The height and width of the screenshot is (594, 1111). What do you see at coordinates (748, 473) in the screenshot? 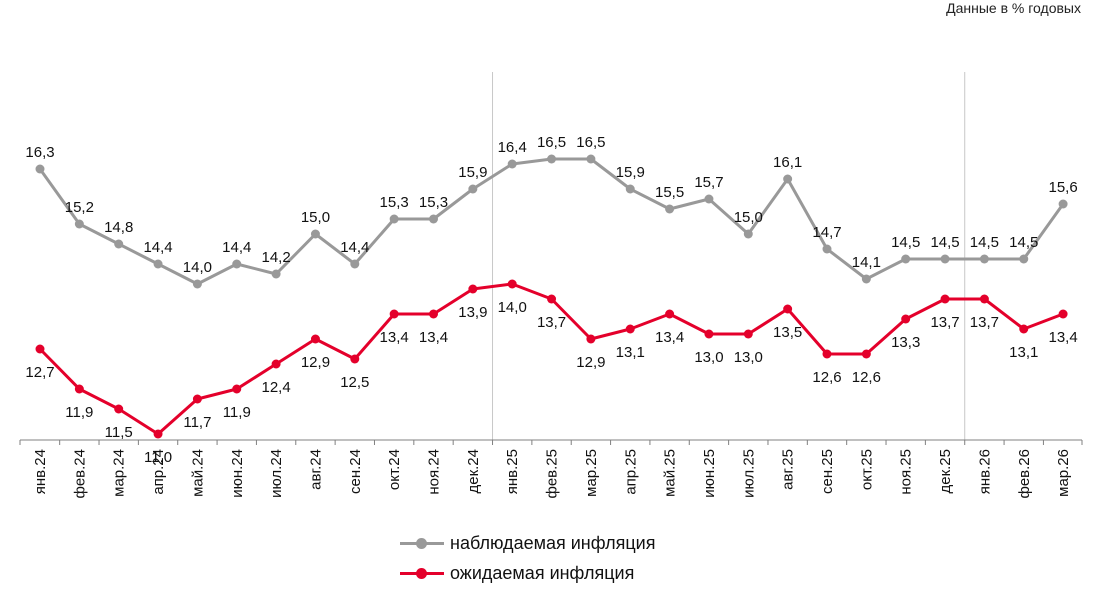
I see `x-tick-label: июл.25` at bounding box center [748, 473].